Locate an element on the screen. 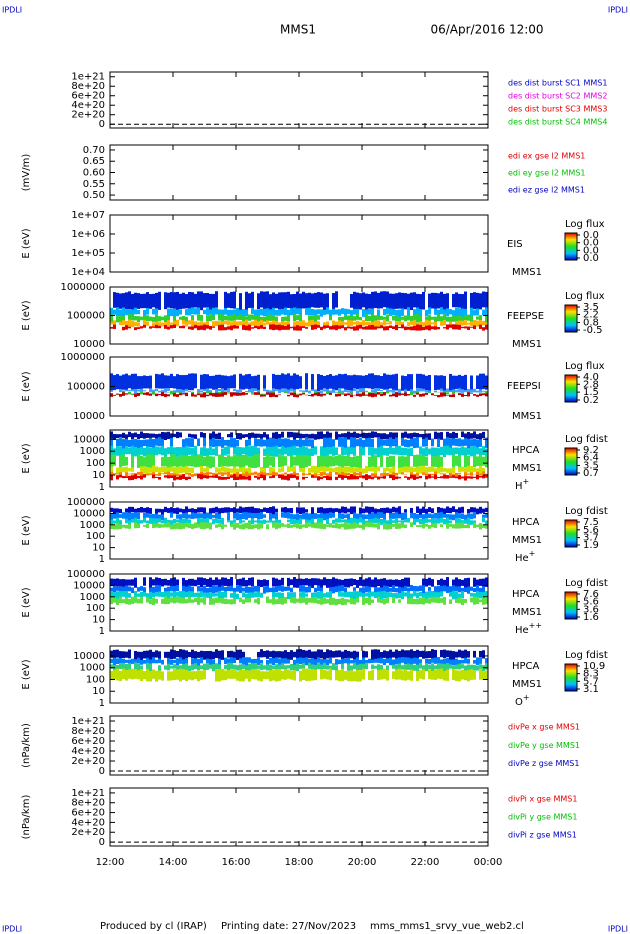 This screenshot has width=630, height=934. y-axis-label: E (eV) is located at coordinates (26, 386).